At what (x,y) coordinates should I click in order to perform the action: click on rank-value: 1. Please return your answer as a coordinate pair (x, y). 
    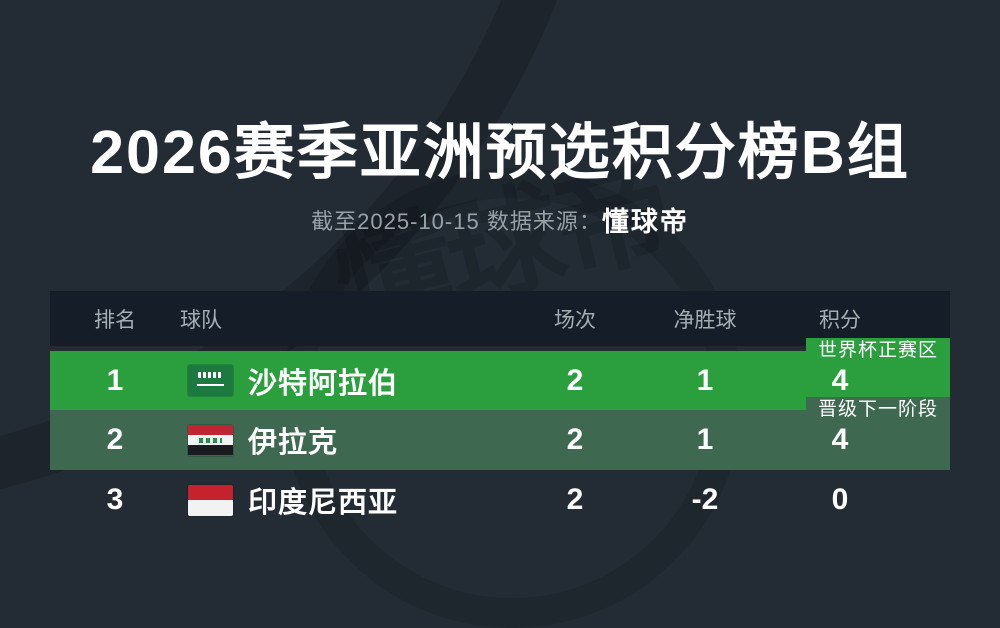
    Looking at the image, I should click on (115, 380).